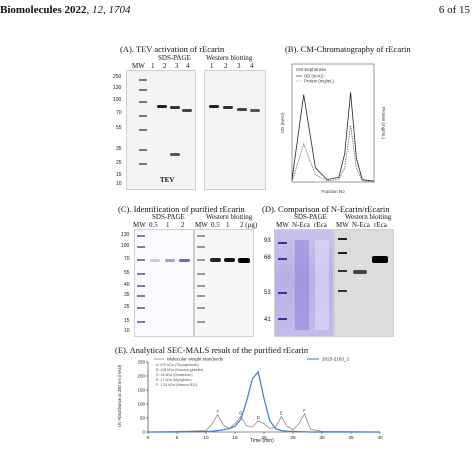  What do you see at coordinates (212, 66) in the screenshot?
I see `panel-a-wb-lane-1: 1` at bounding box center [212, 66].